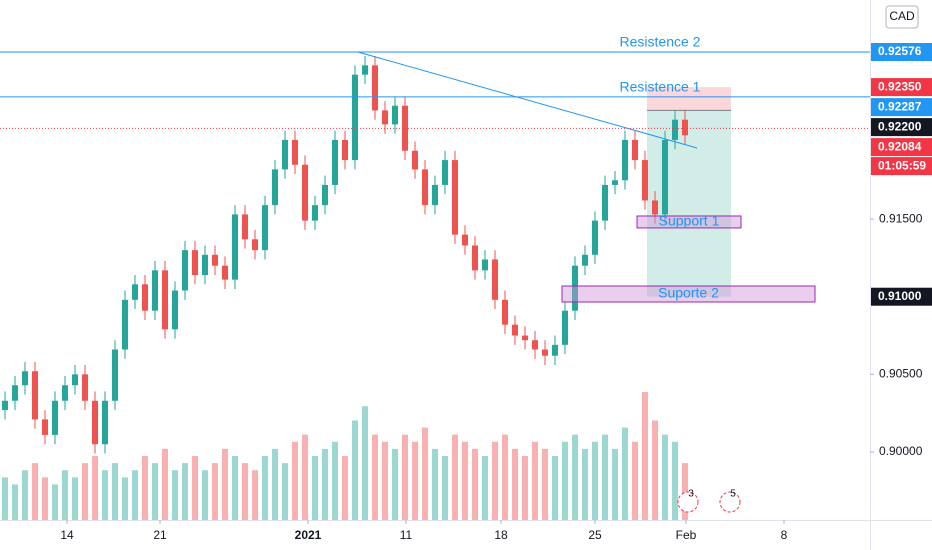  Describe the element at coordinates (595, 535) in the screenshot. I see `x-tick-label: 25` at that location.